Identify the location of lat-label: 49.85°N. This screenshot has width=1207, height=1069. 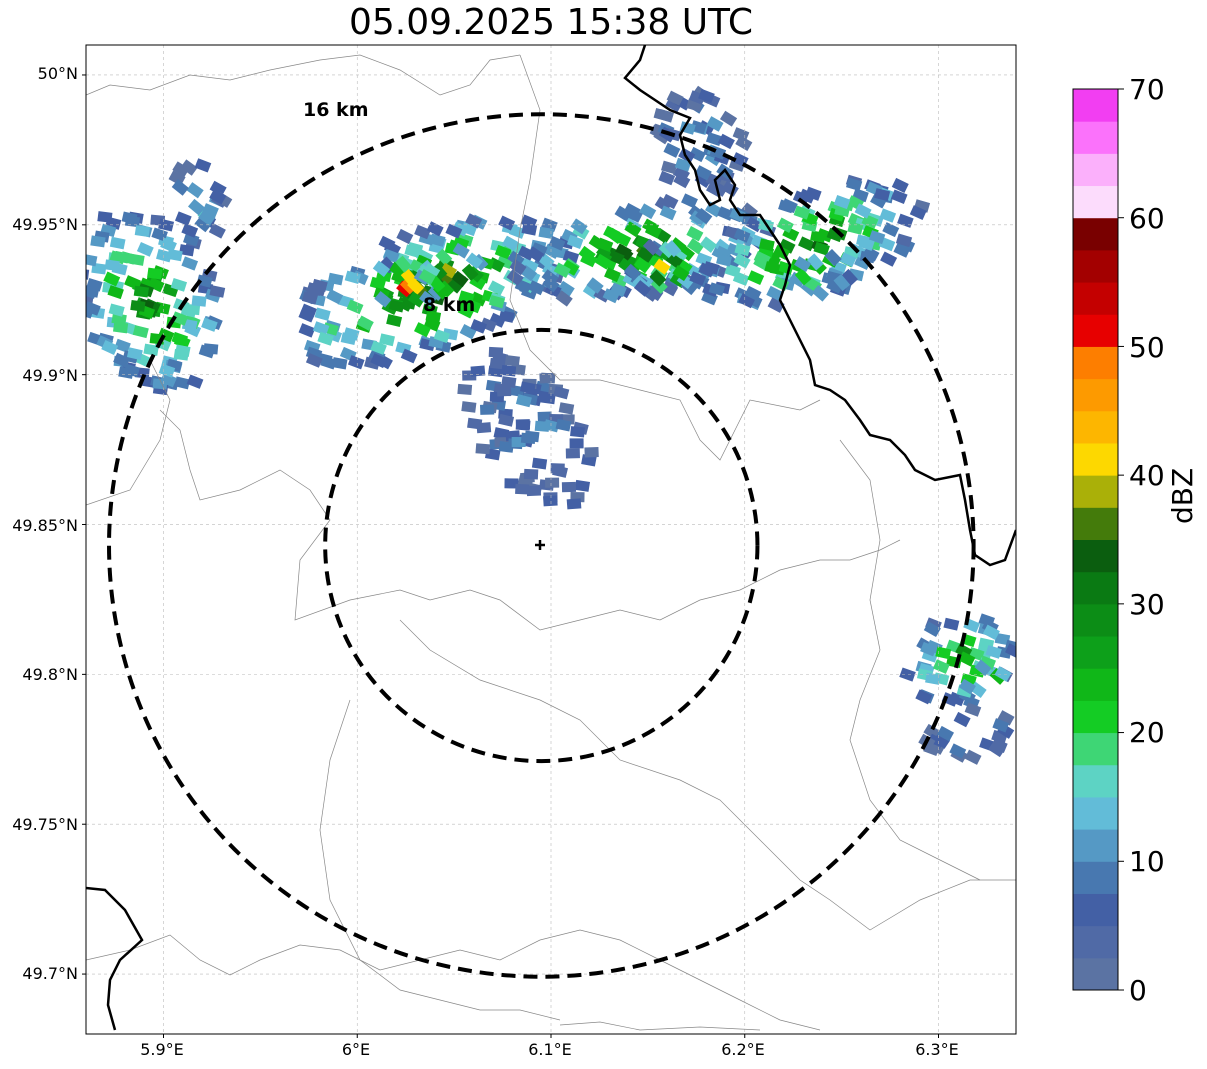
(45, 525).